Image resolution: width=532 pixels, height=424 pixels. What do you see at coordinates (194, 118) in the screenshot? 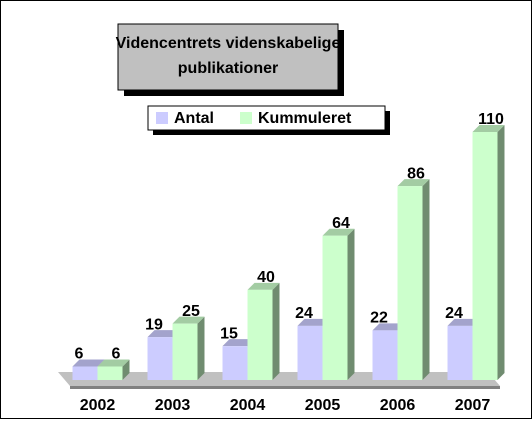
I see `legend-label: Antal` at bounding box center [194, 118].